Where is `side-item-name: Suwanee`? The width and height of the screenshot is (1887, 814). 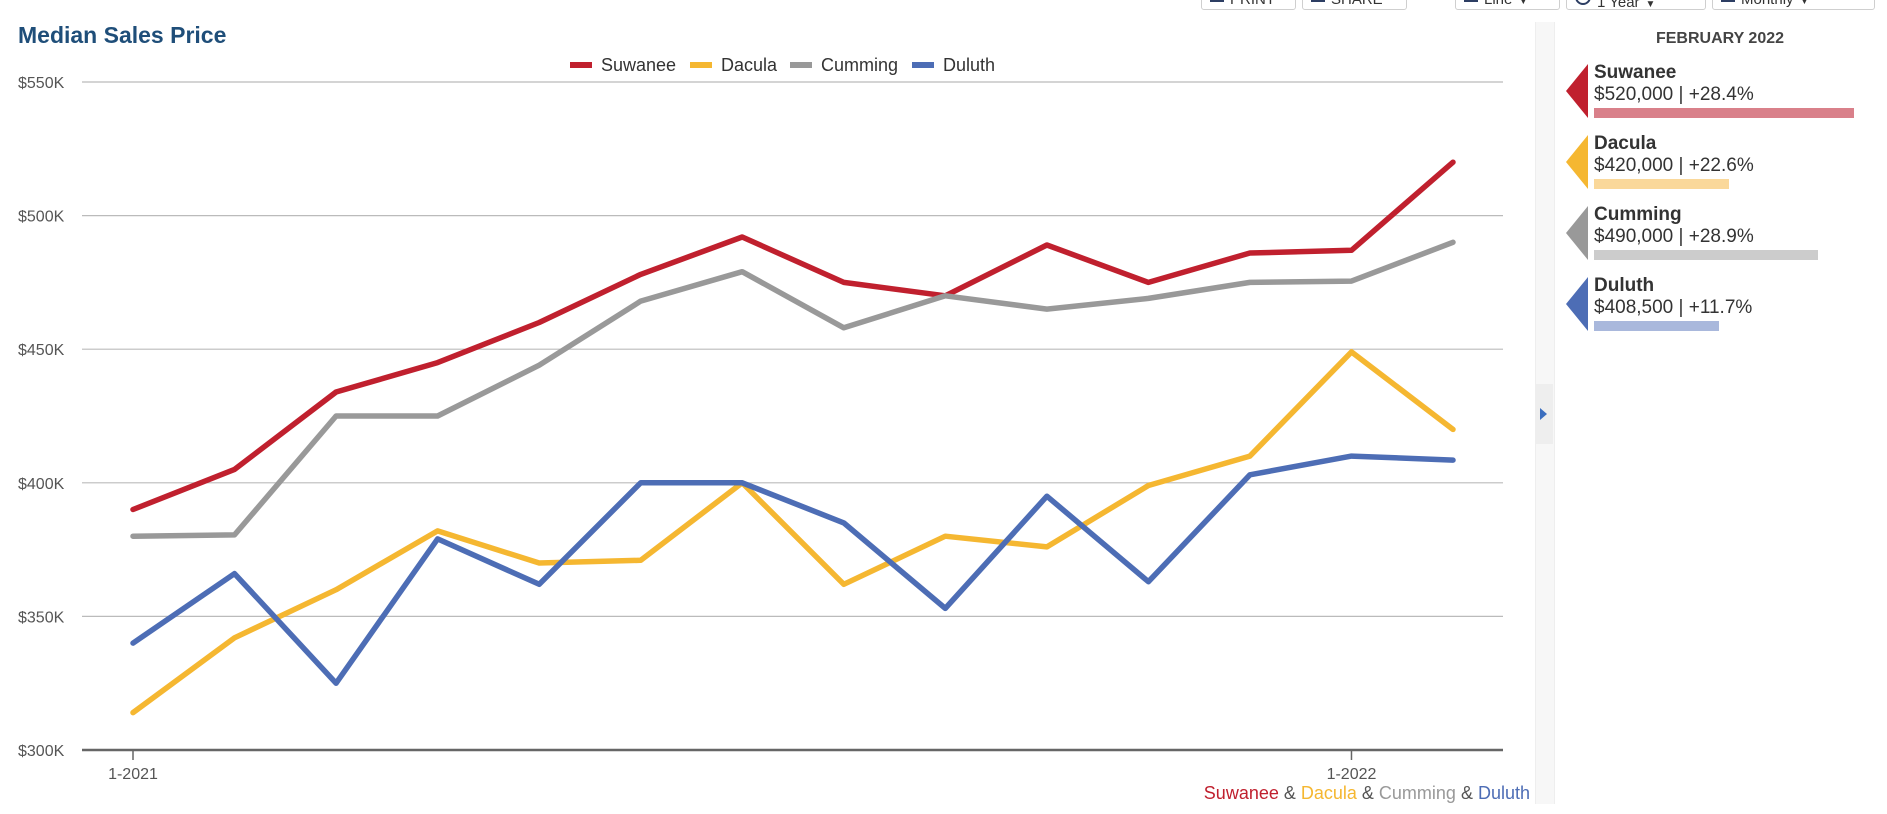 side-item-name: Suwanee is located at coordinates (1635, 72).